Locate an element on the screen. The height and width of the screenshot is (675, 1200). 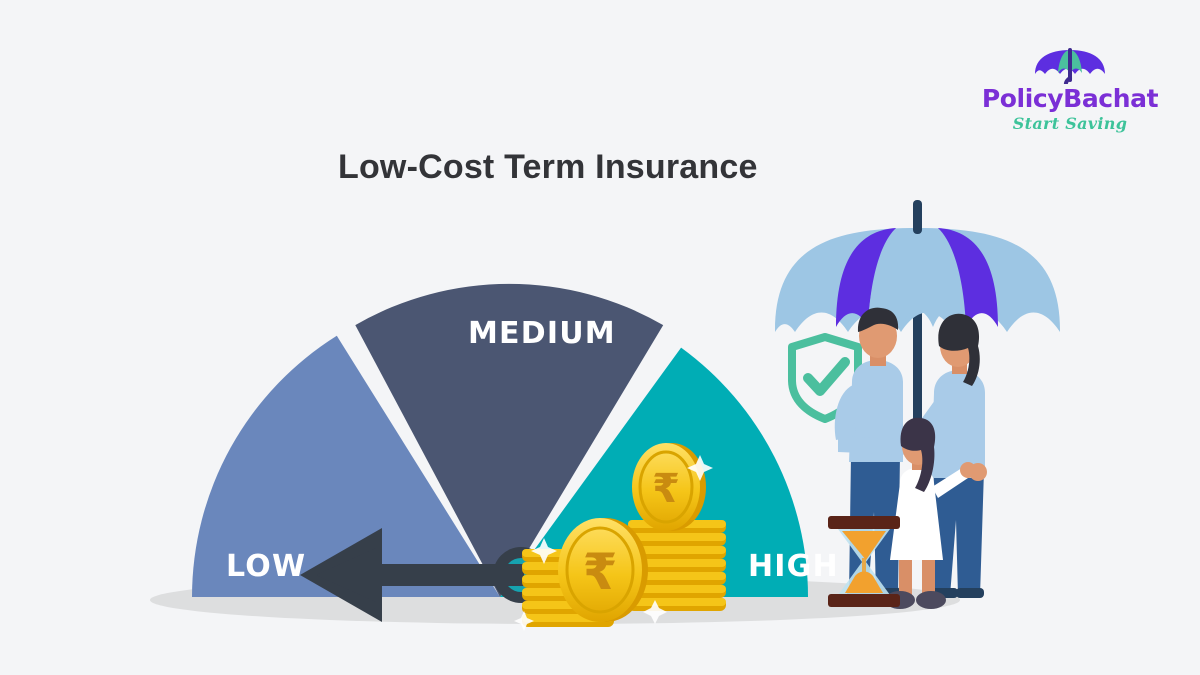
coin-stack-right is located at coordinates (677, 565).